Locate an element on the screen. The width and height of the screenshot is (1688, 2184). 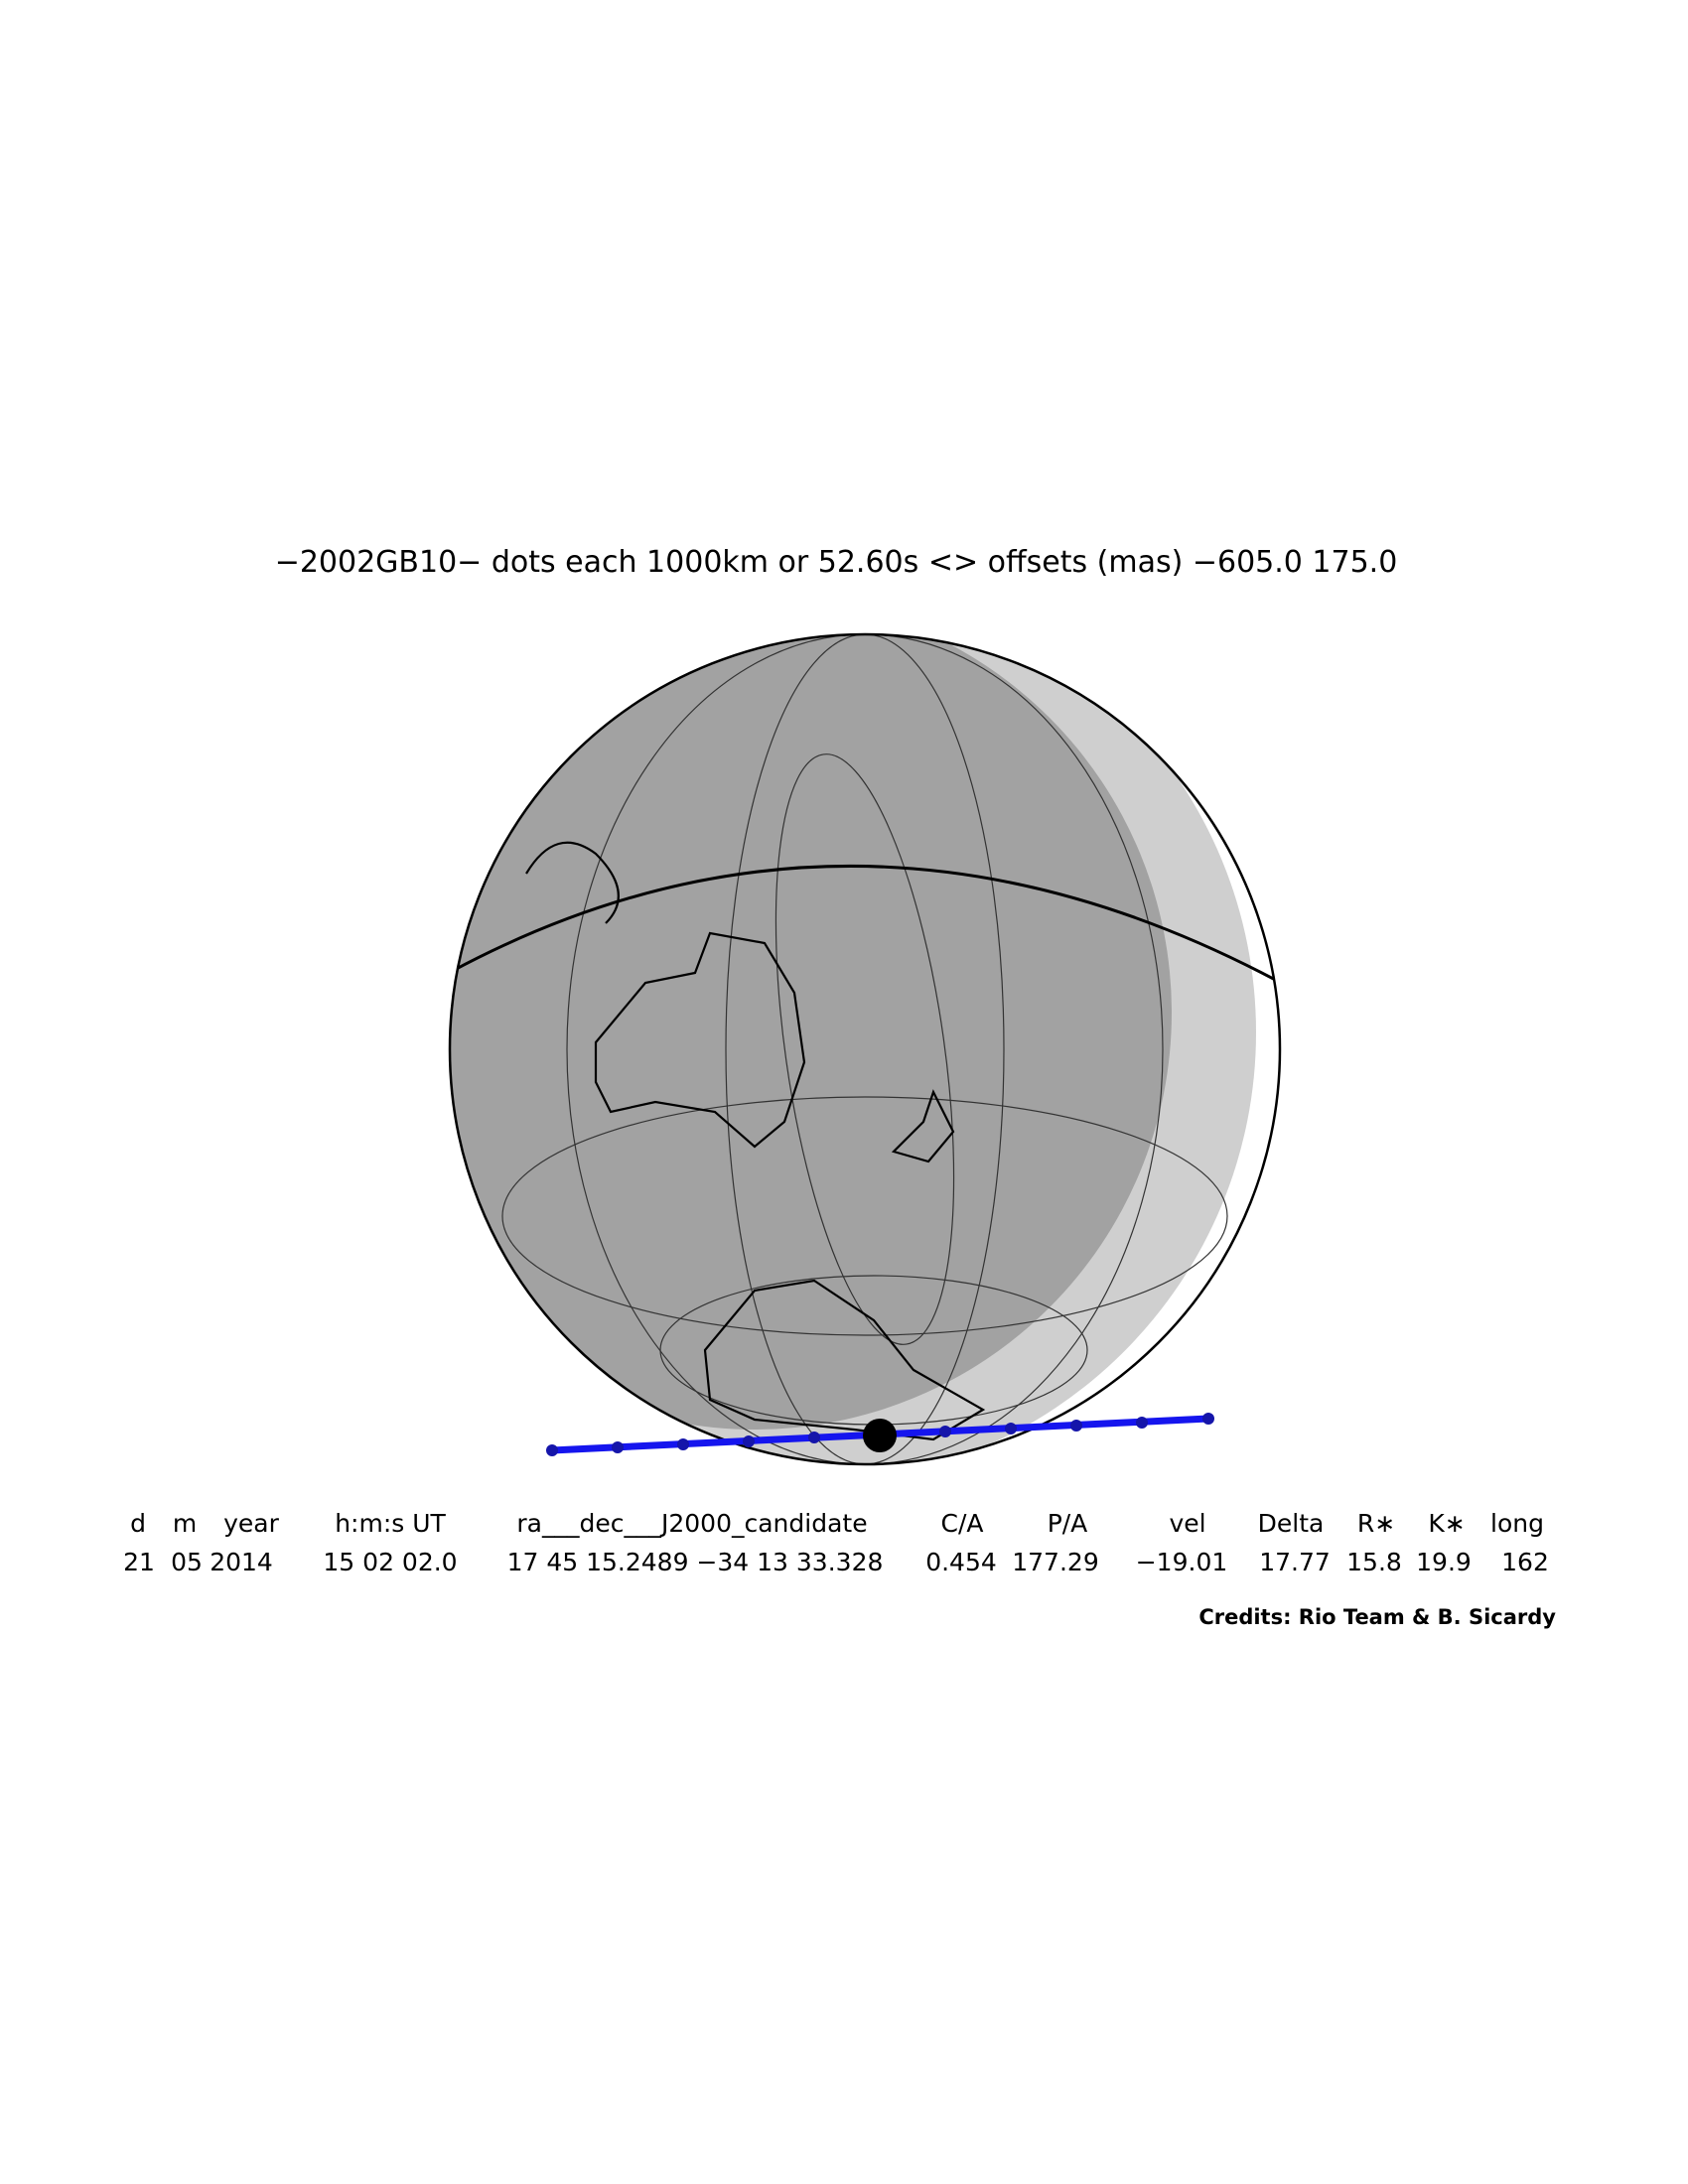
table-cell: 15.8 is located at coordinates (1374, 1562).